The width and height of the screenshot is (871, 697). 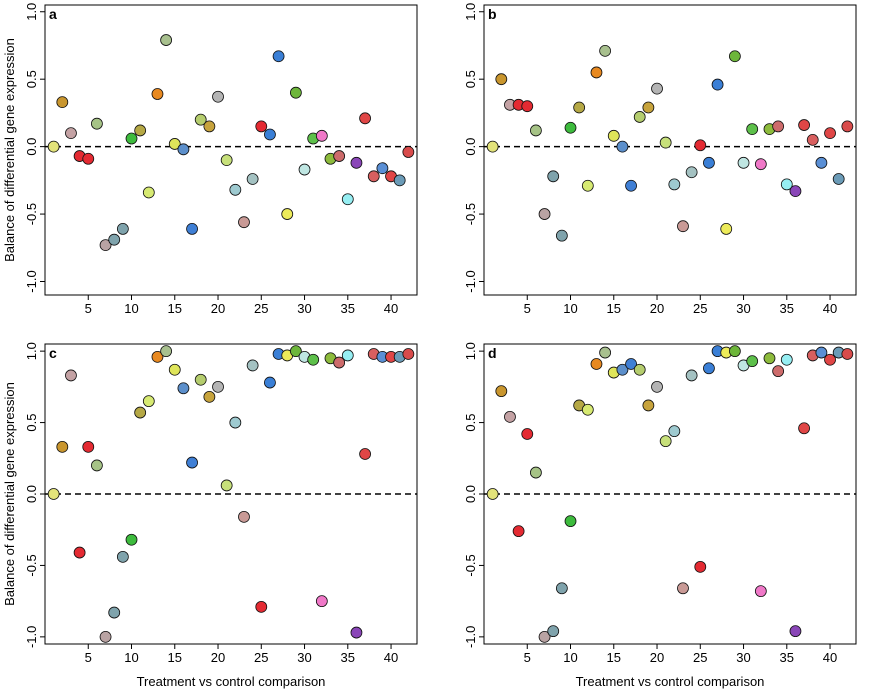 I want to click on panel-letter: b, so click(x=492, y=14).